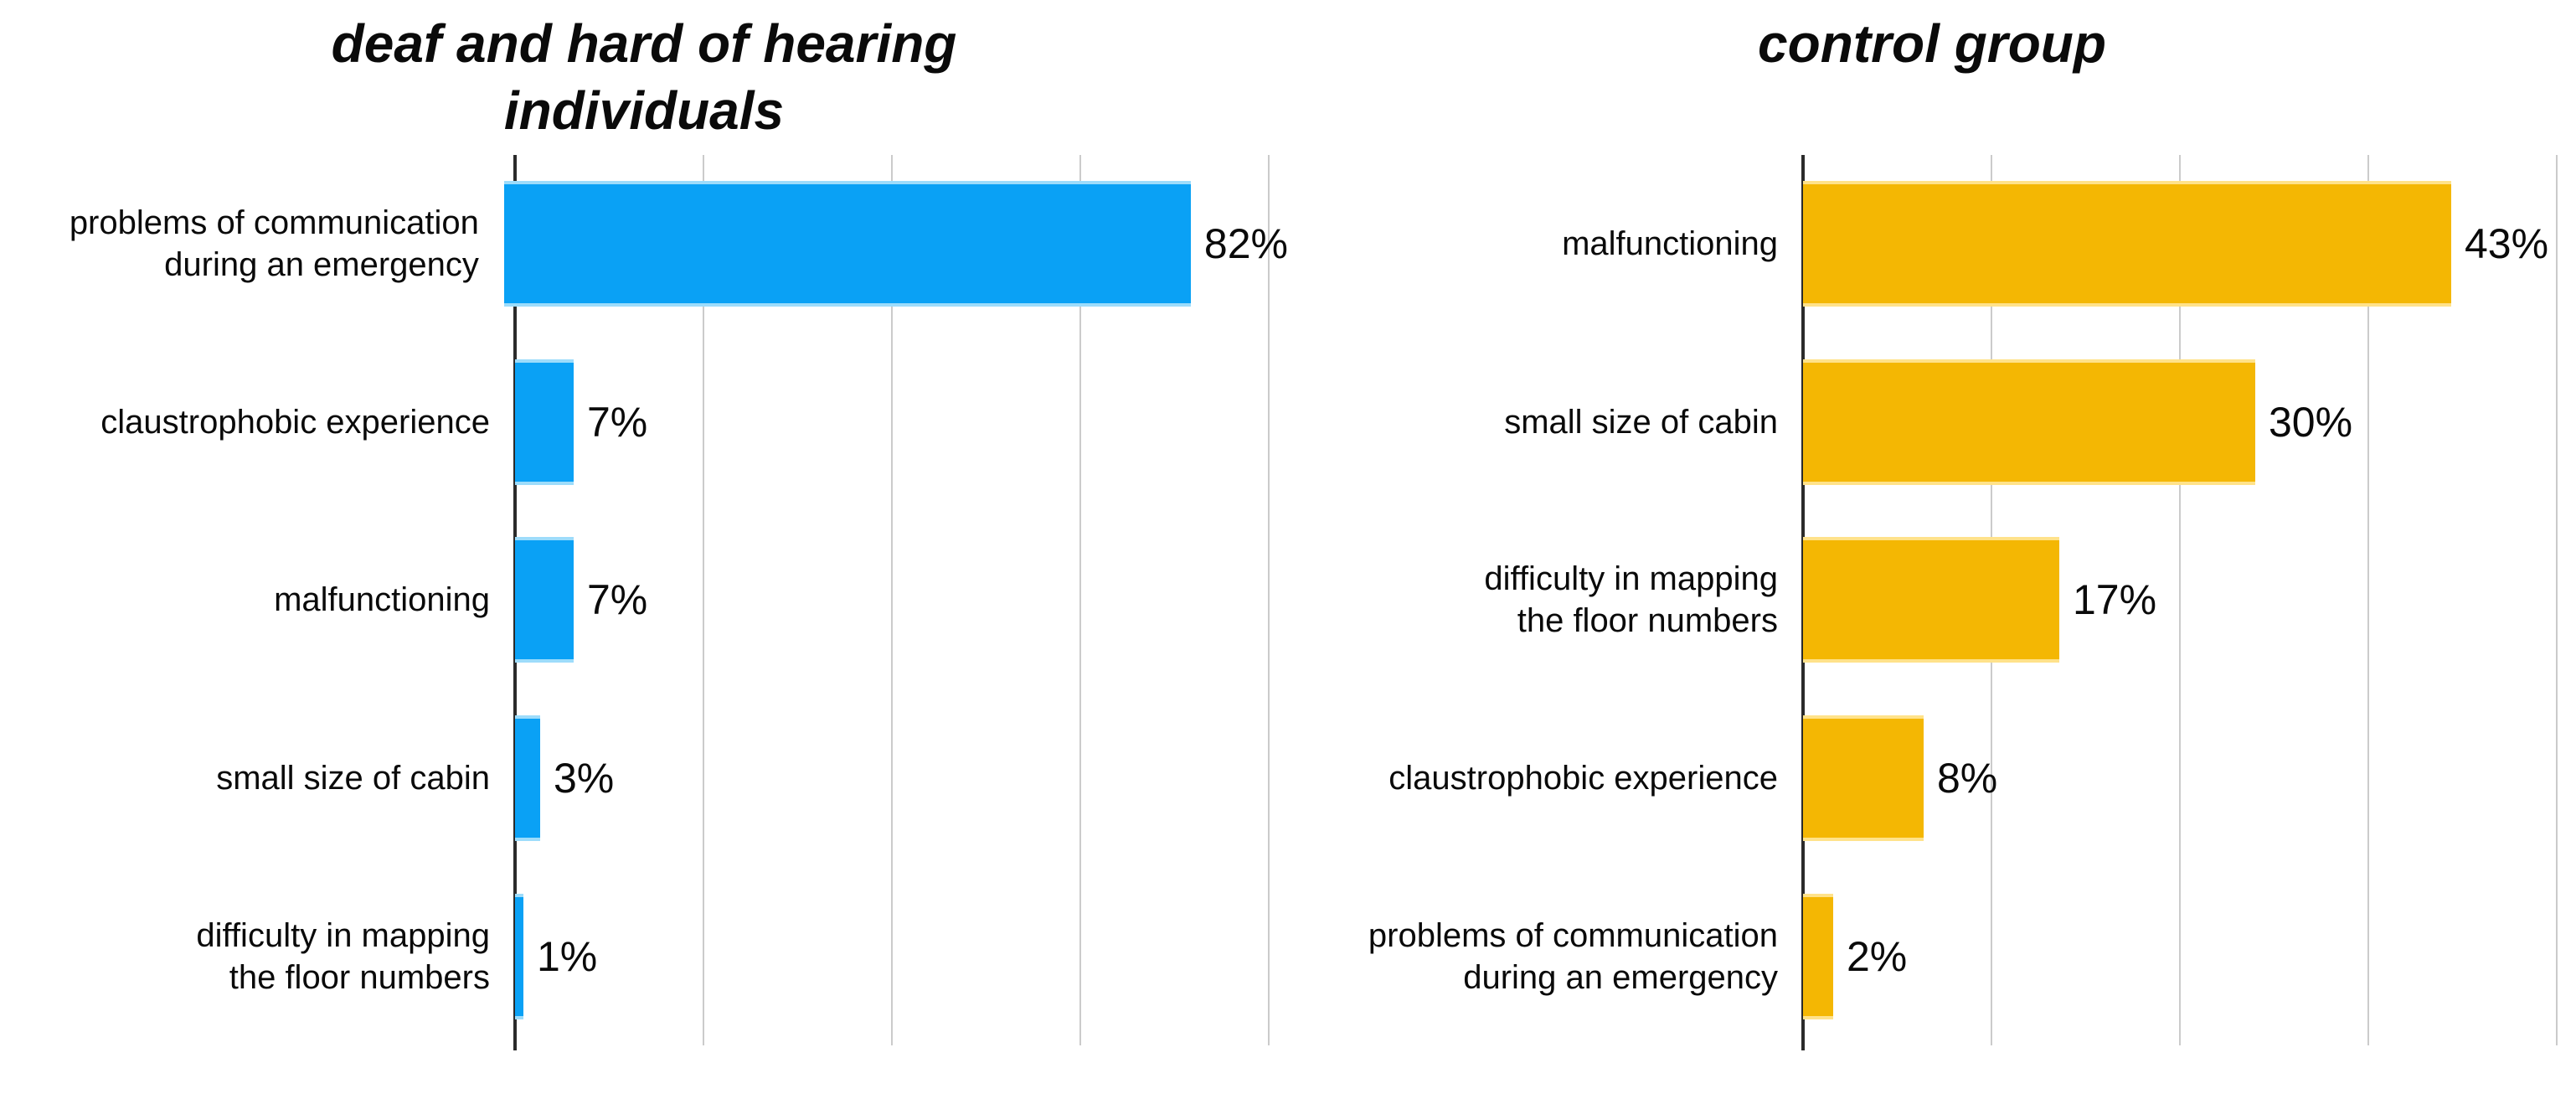 This screenshot has height=1099, width=2576. I want to click on bar-row: small size of cabin 3%, so click(644, 778).